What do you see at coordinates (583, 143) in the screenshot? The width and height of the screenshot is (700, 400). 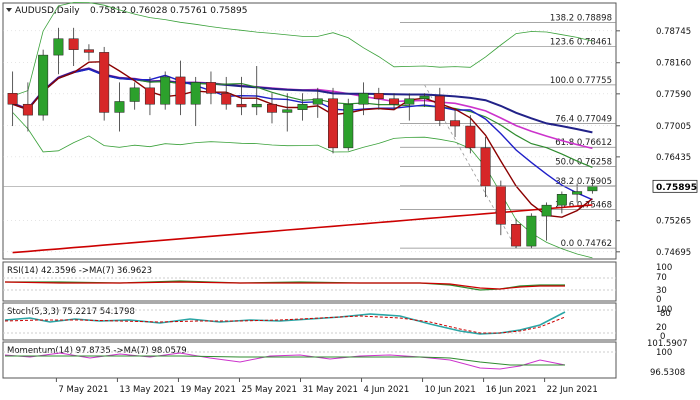 I see `fib-level-label: 61.8 0.76612` at bounding box center [583, 143].